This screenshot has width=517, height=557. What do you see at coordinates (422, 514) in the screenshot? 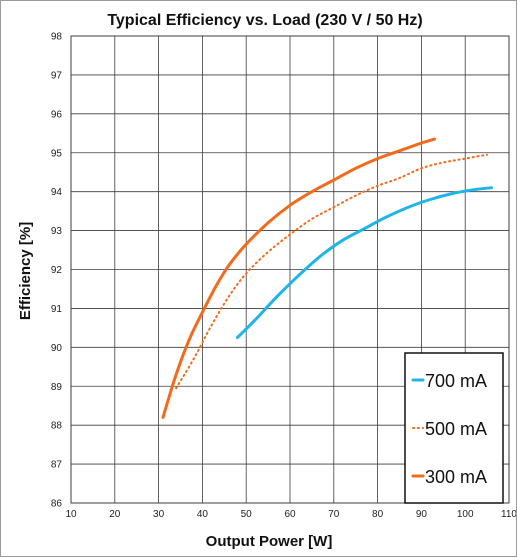
I see `x-tick-label: 90` at bounding box center [422, 514].